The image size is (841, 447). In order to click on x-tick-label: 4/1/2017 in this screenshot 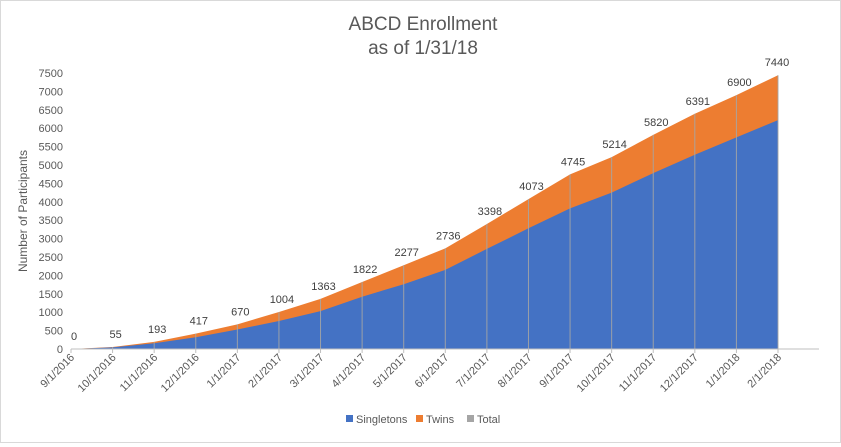, I will do `click(348, 371)`.